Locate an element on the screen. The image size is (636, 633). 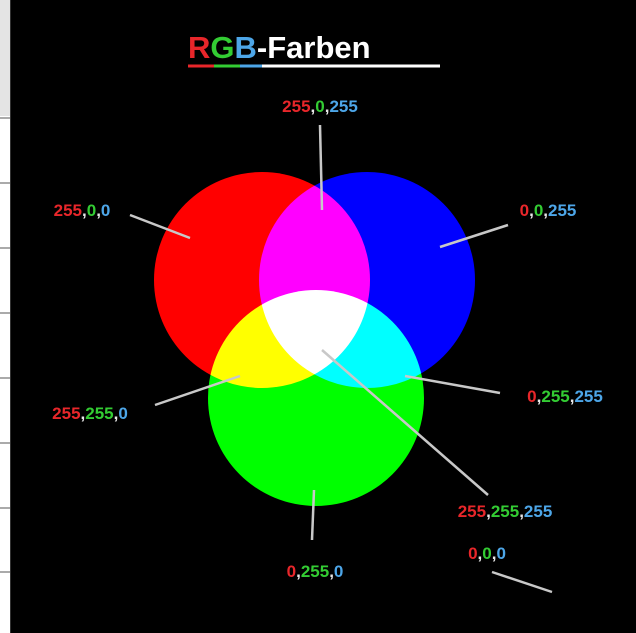
title-part: G is located at coordinates (222, 47).